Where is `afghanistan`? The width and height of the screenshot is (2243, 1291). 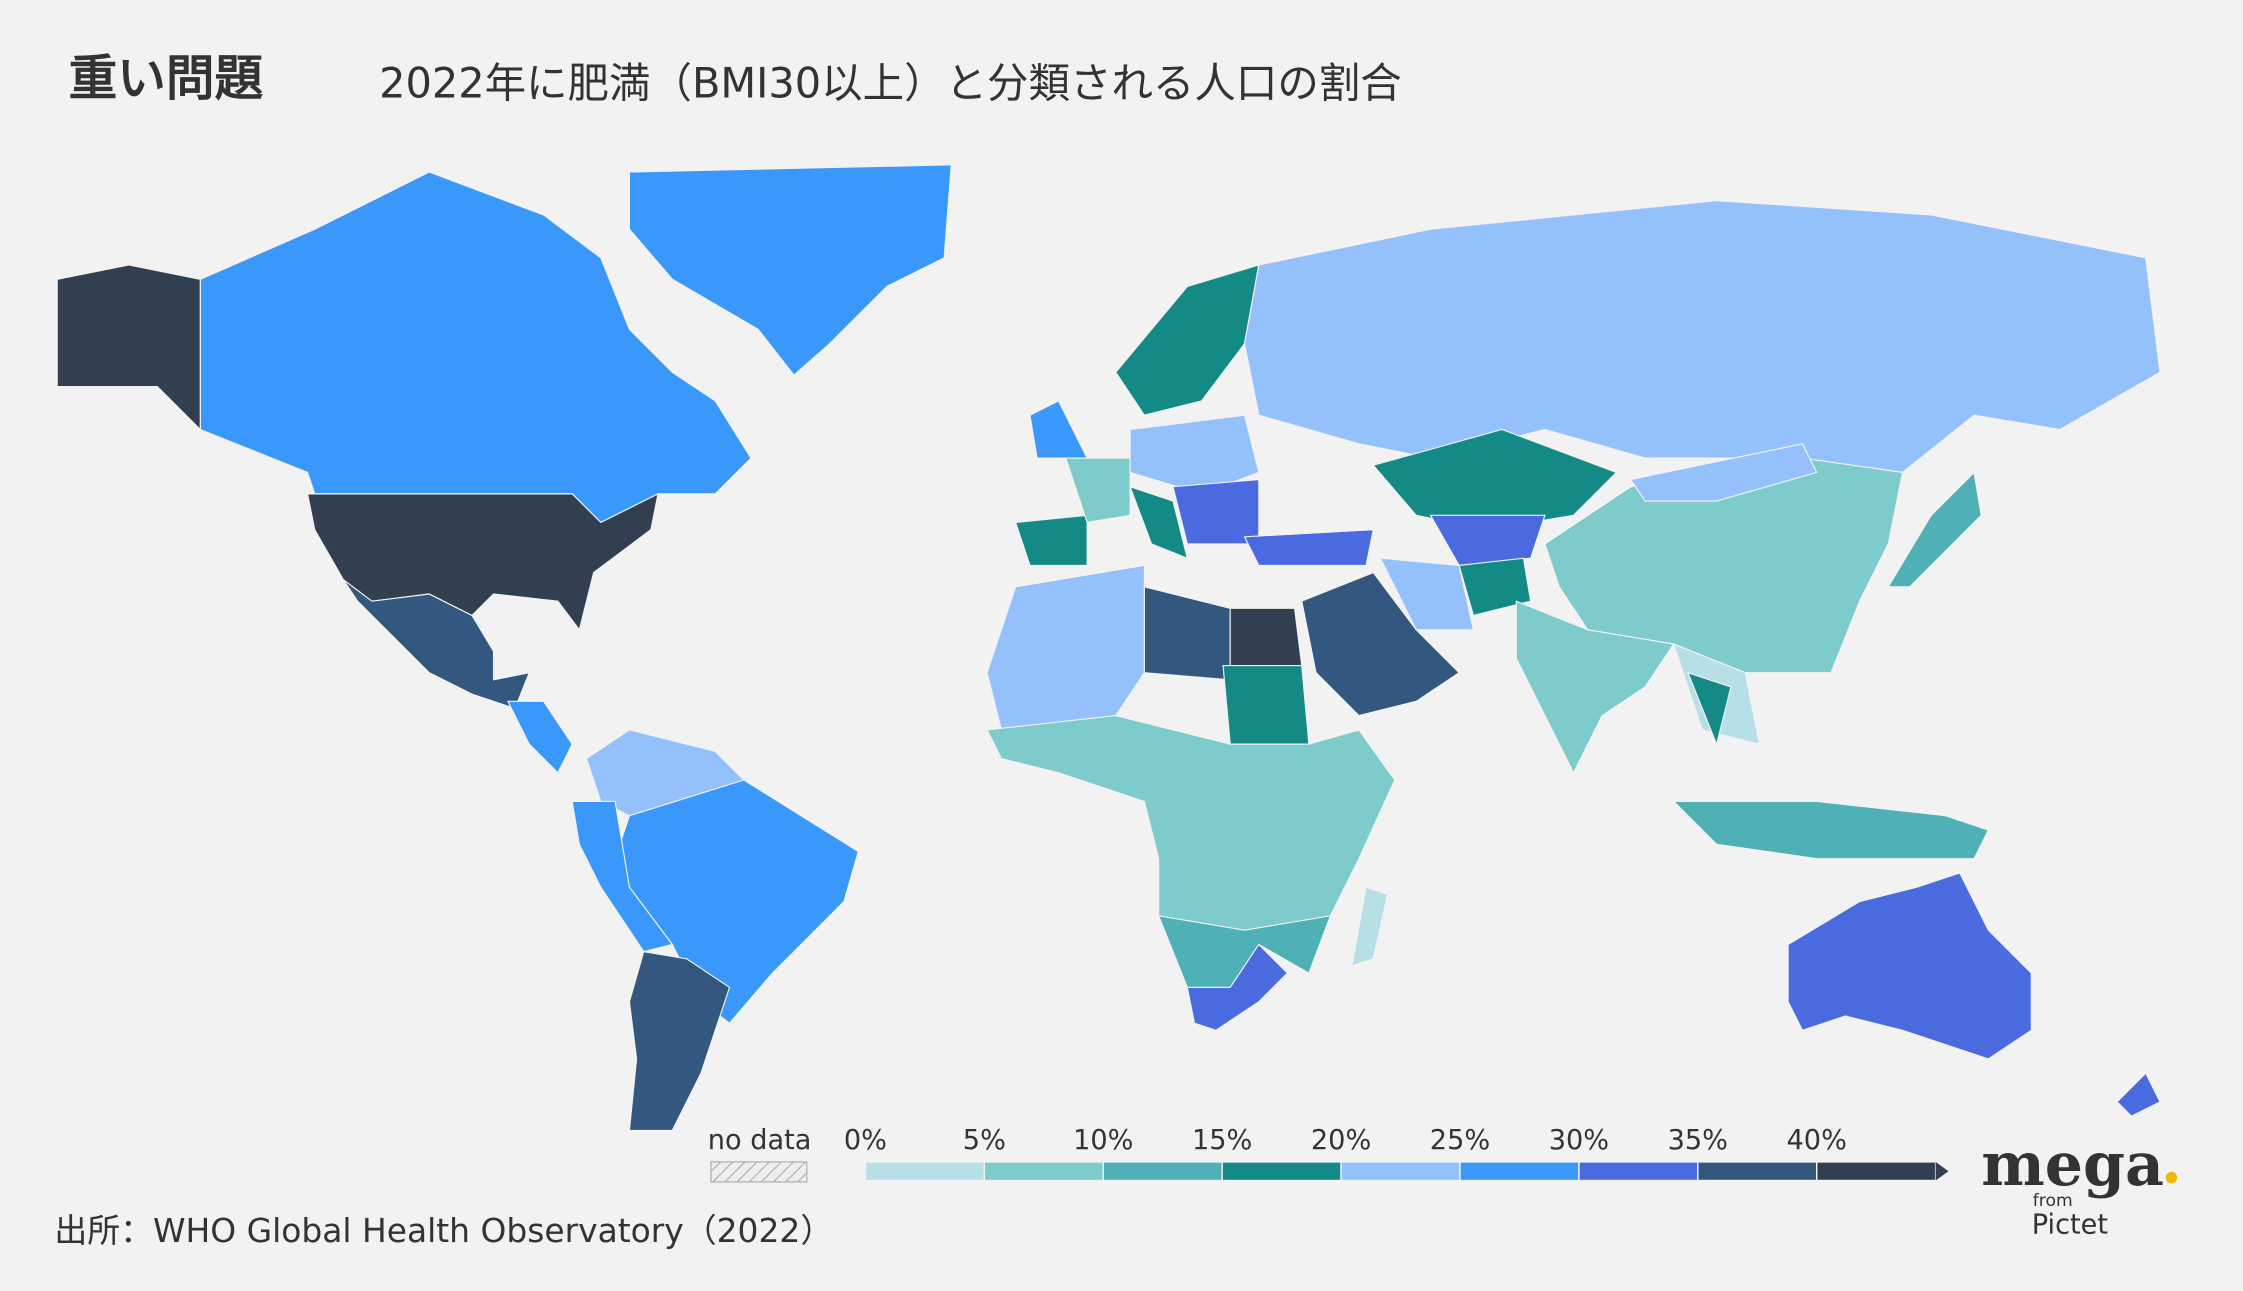 afghanistan is located at coordinates (1495, 587).